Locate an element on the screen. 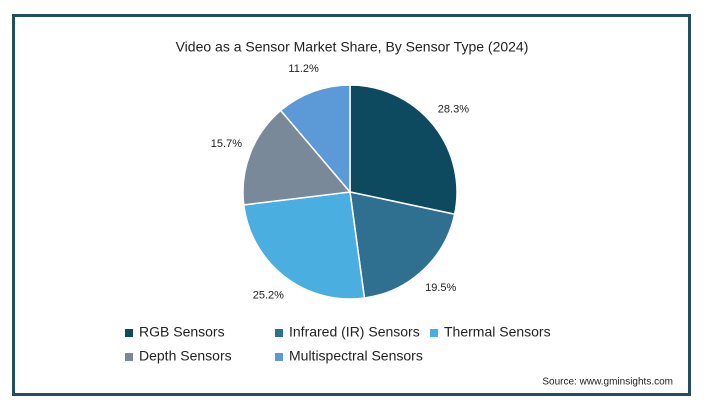  legend-label: Multispectral Sensors is located at coordinates (356, 356).